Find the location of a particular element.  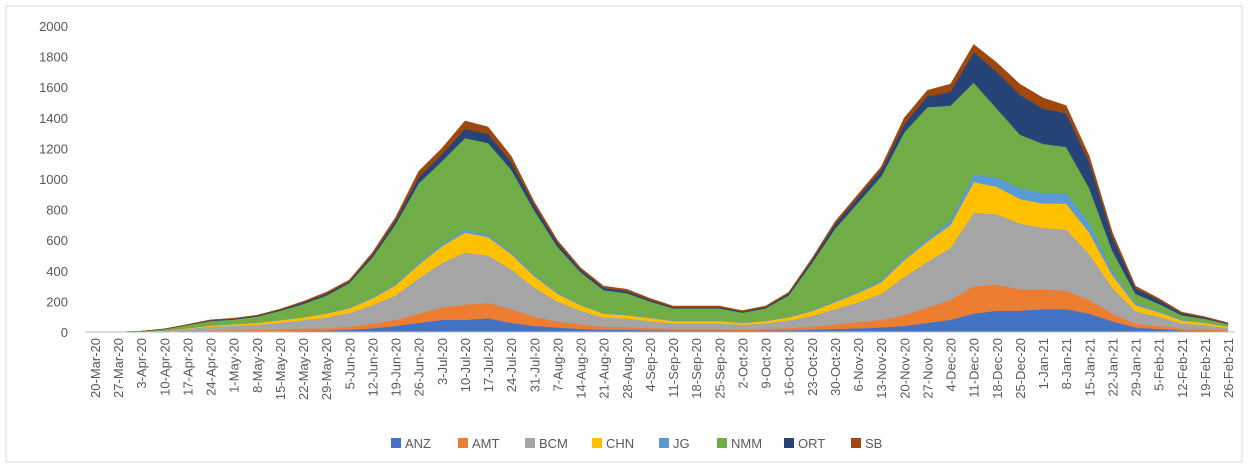

x-tick-label: 4-Dec-20 is located at coordinates (951, 364).